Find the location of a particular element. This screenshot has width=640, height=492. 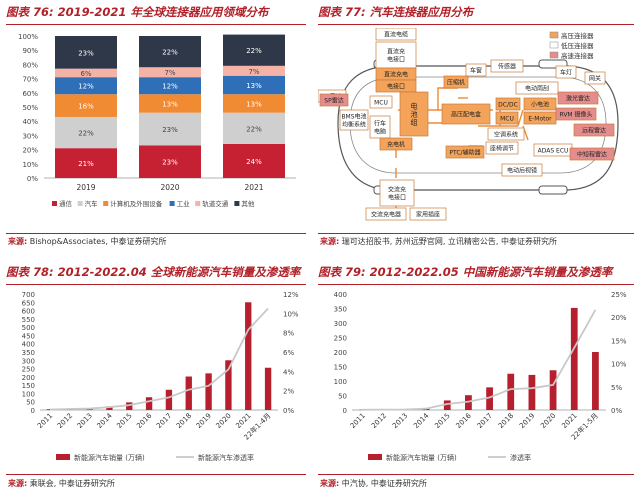

data-label: 13% is located at coordinates (254, 104).